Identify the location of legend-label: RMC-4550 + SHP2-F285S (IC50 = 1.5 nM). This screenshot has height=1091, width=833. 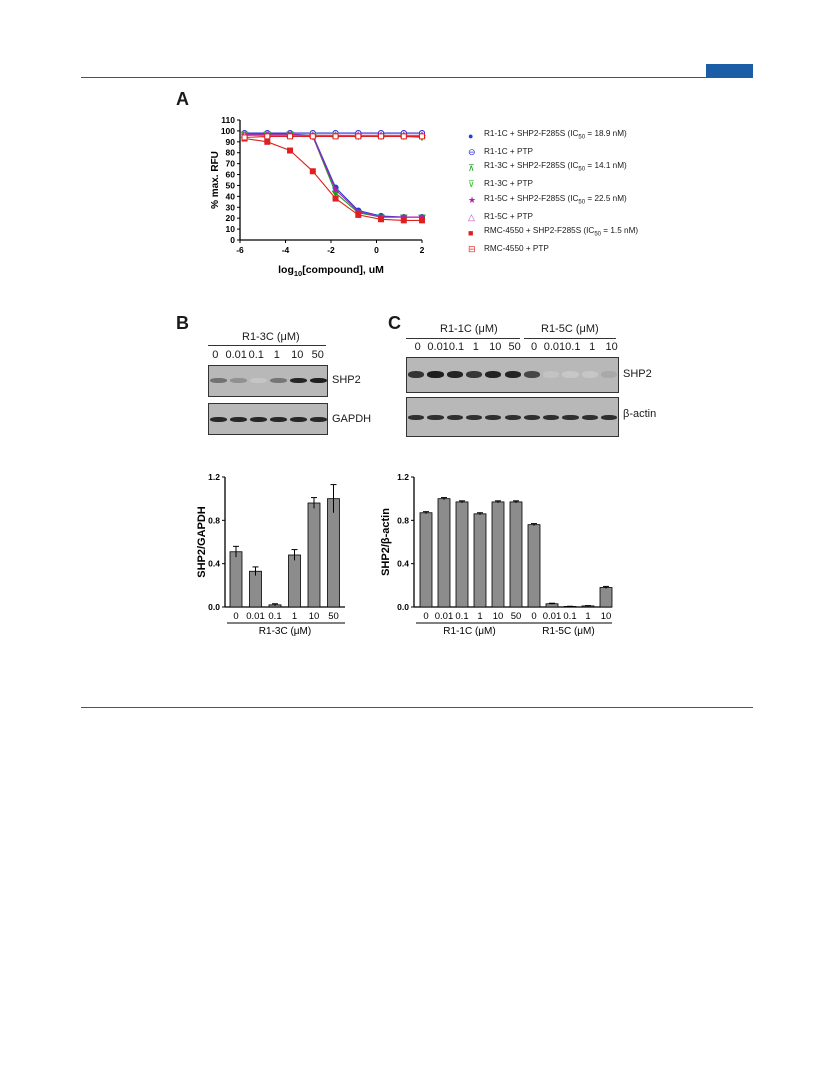
(561, 231).